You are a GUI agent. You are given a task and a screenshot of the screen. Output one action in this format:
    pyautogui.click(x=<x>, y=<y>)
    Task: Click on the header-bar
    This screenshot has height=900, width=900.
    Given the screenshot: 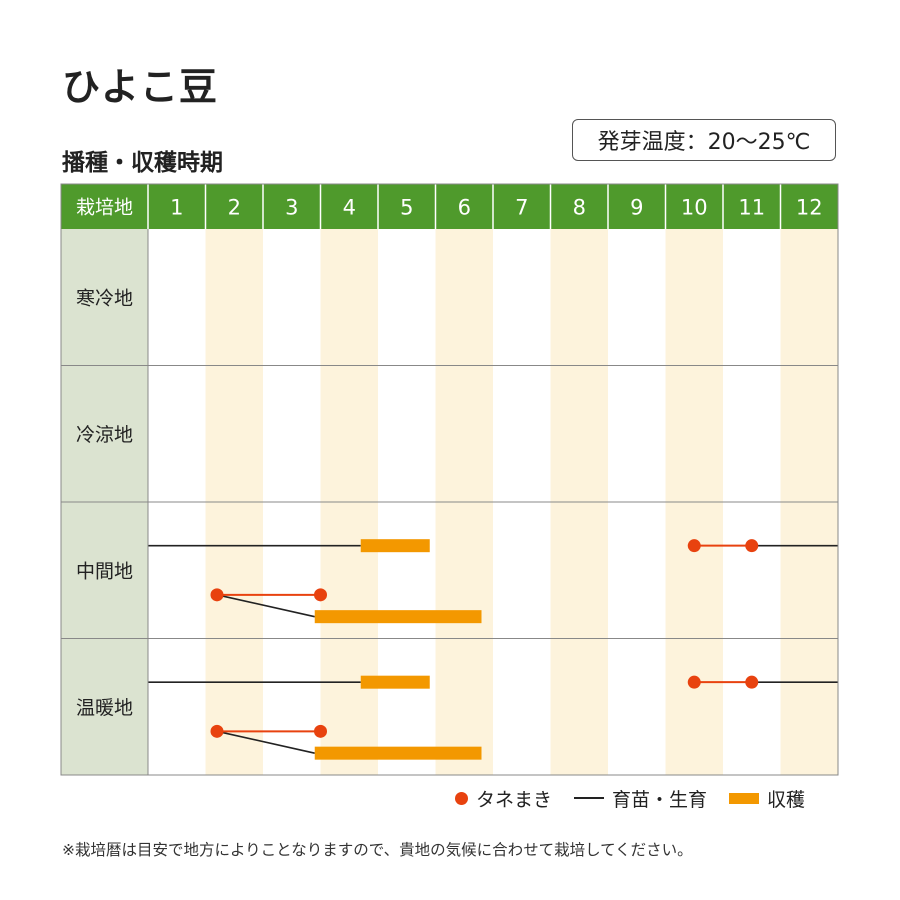 What is the action you would take?
    pyautogui.click(x=449, y=206)
    